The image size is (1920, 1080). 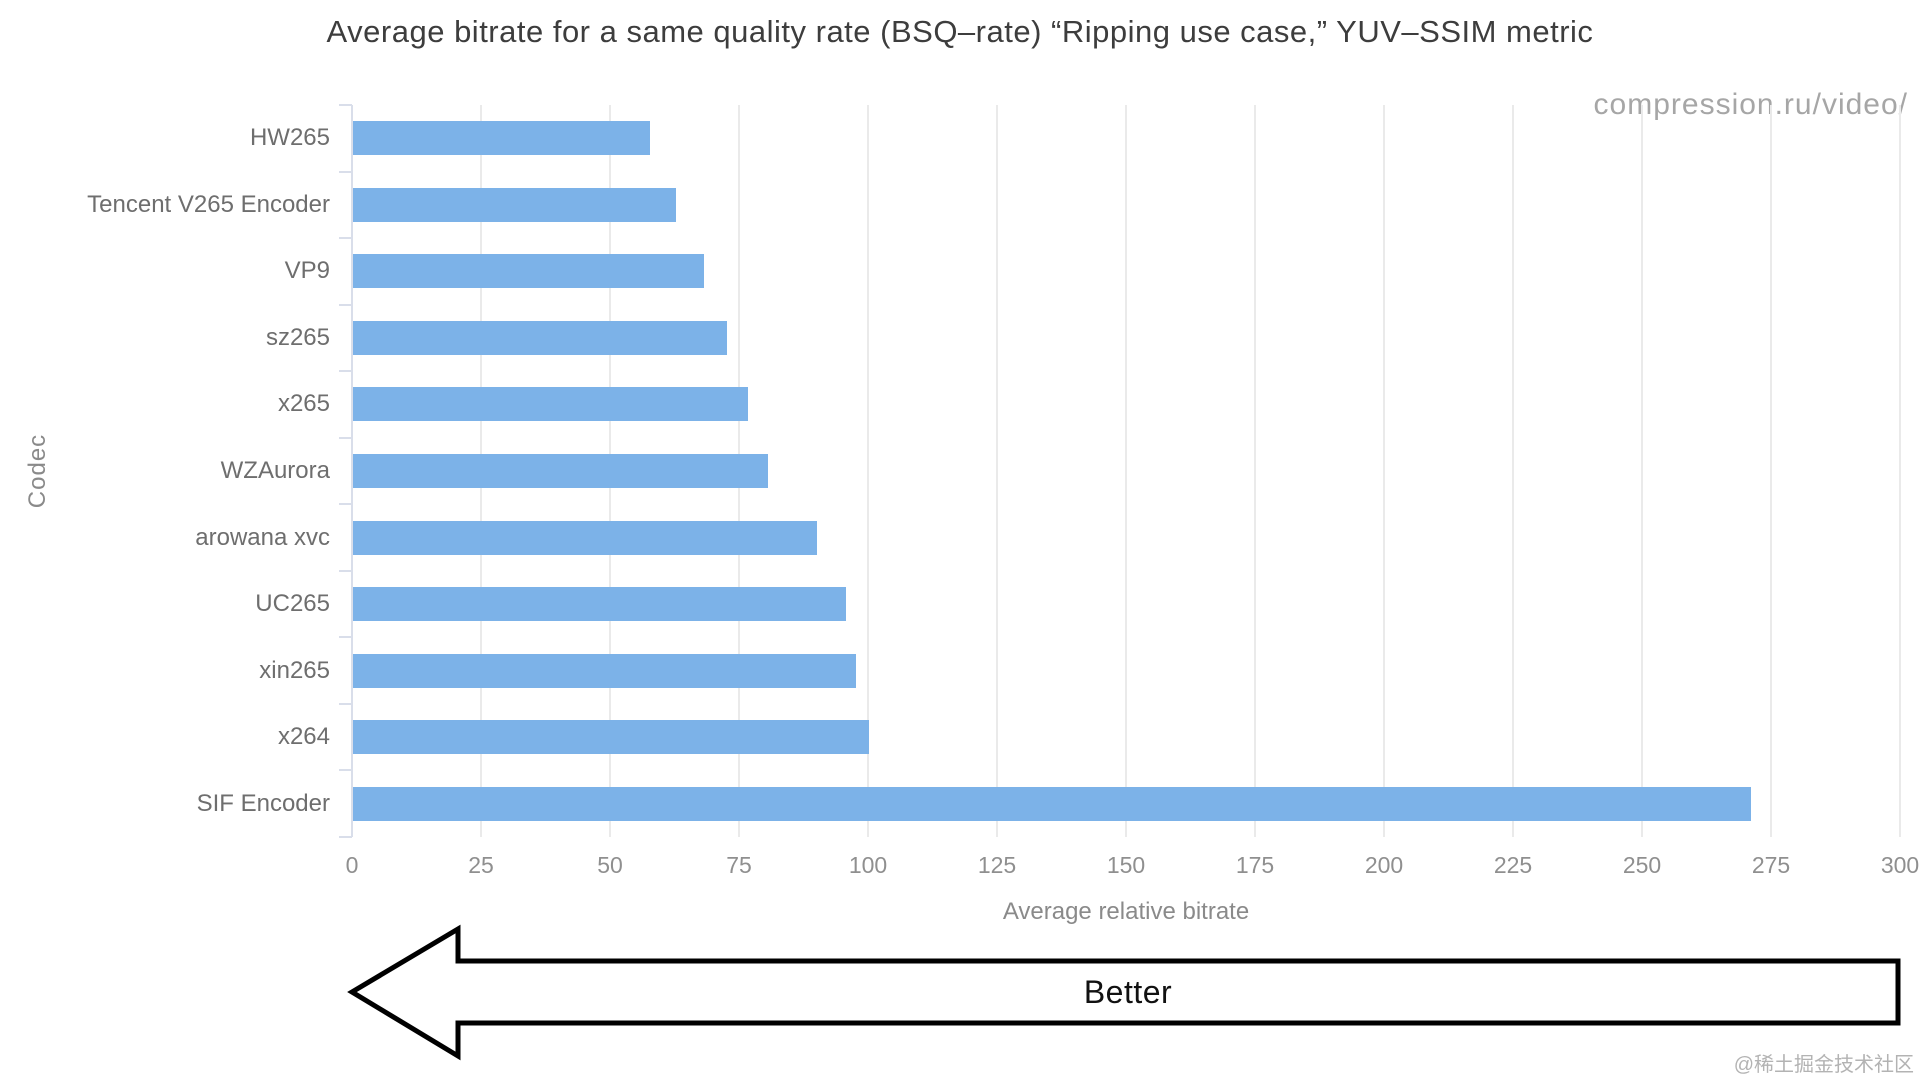 I want to click on category-label: x264, so click(x=303, y=737).